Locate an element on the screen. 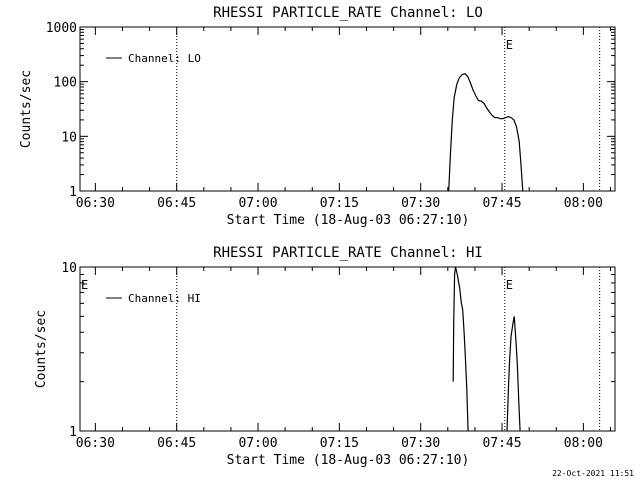  generation-timestamp: 22-Oct-2021 11:51 is located at coordinates (593, 473).